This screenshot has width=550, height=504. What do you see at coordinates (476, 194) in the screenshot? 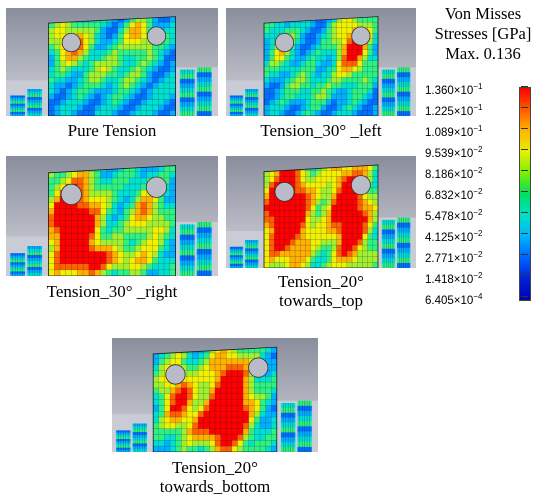
I see `legend-tick-label: 6.832×10−2` at bounding box center [476, 194].